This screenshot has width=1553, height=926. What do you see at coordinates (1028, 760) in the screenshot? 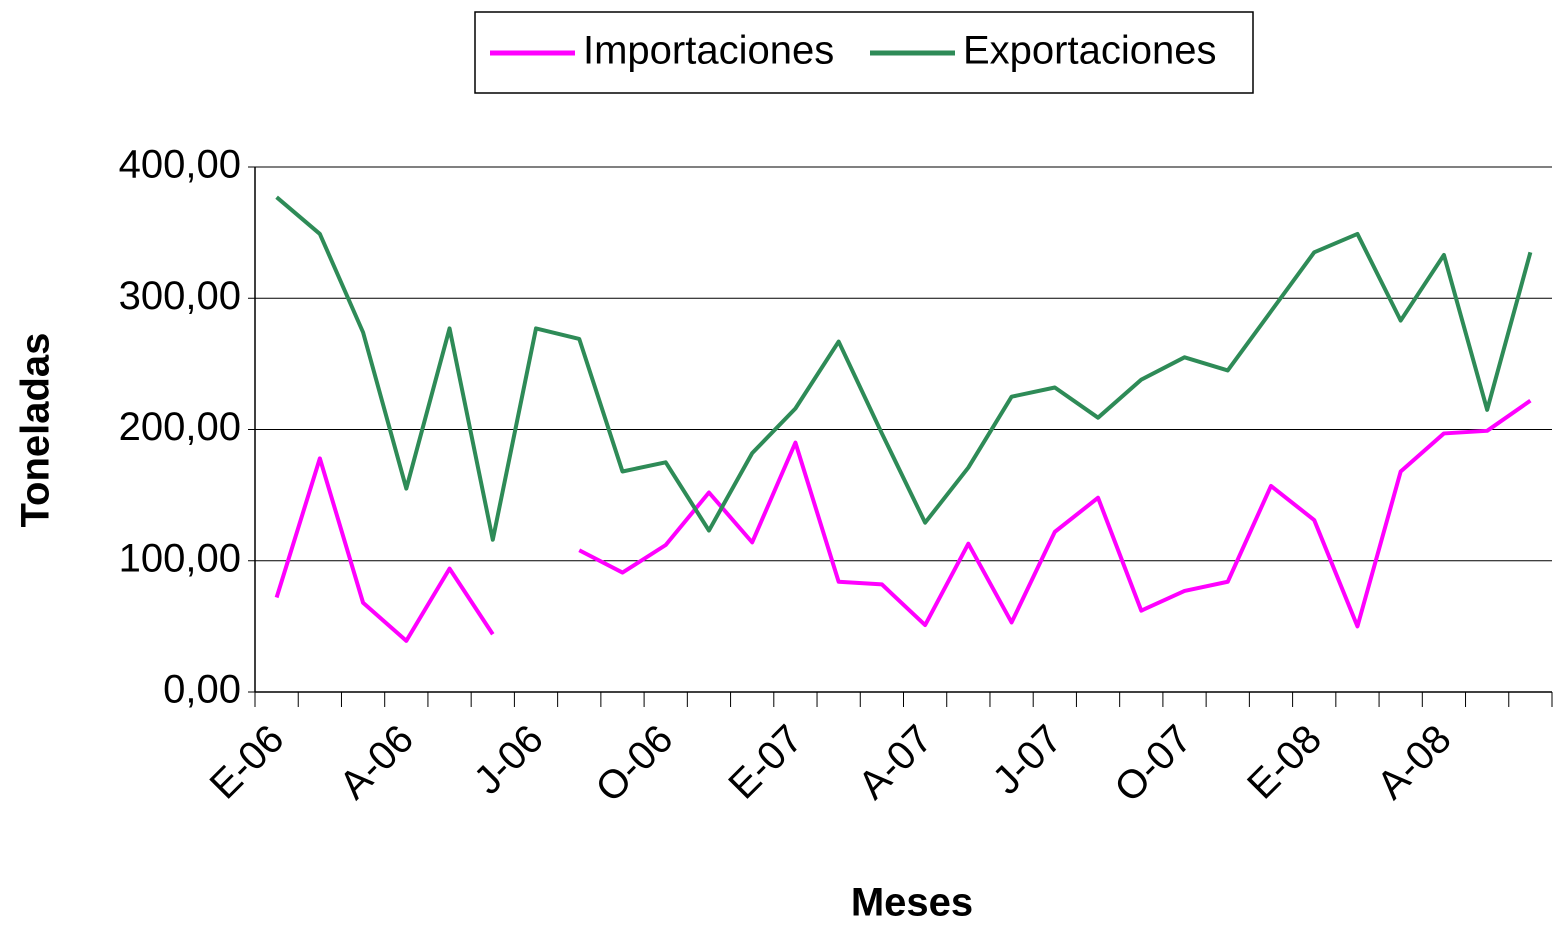
I see `x-tick-label: J-07` at bounding box center [1028, 760].